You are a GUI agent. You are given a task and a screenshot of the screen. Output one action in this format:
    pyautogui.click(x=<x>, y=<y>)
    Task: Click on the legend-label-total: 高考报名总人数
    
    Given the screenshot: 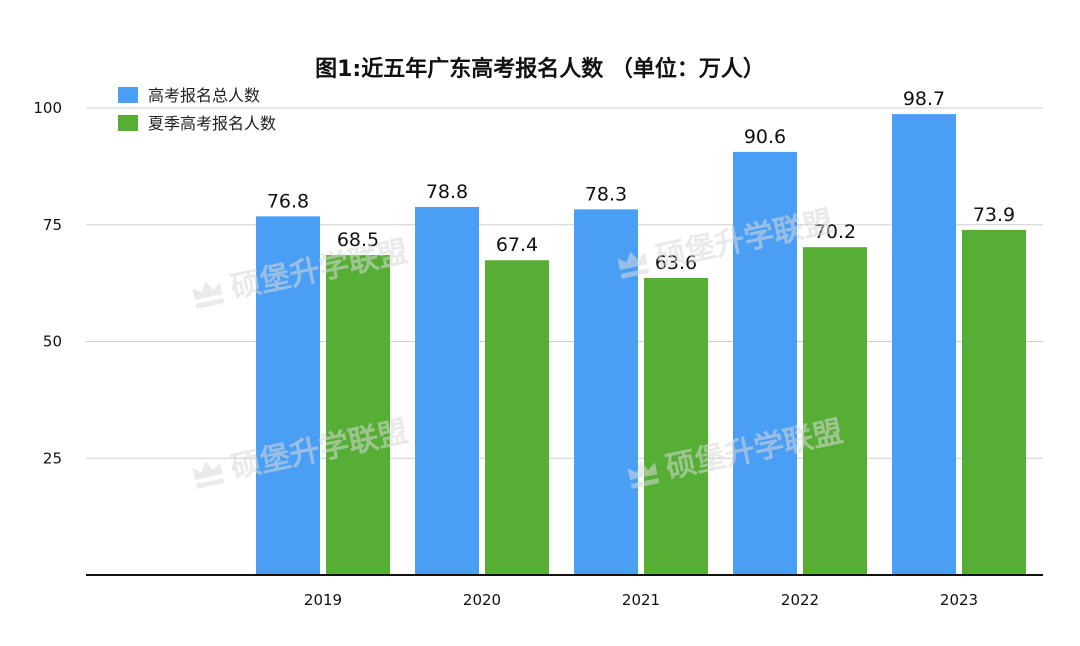 What is the action you would take?
    pyautogui.click(x=204, y=95)
    